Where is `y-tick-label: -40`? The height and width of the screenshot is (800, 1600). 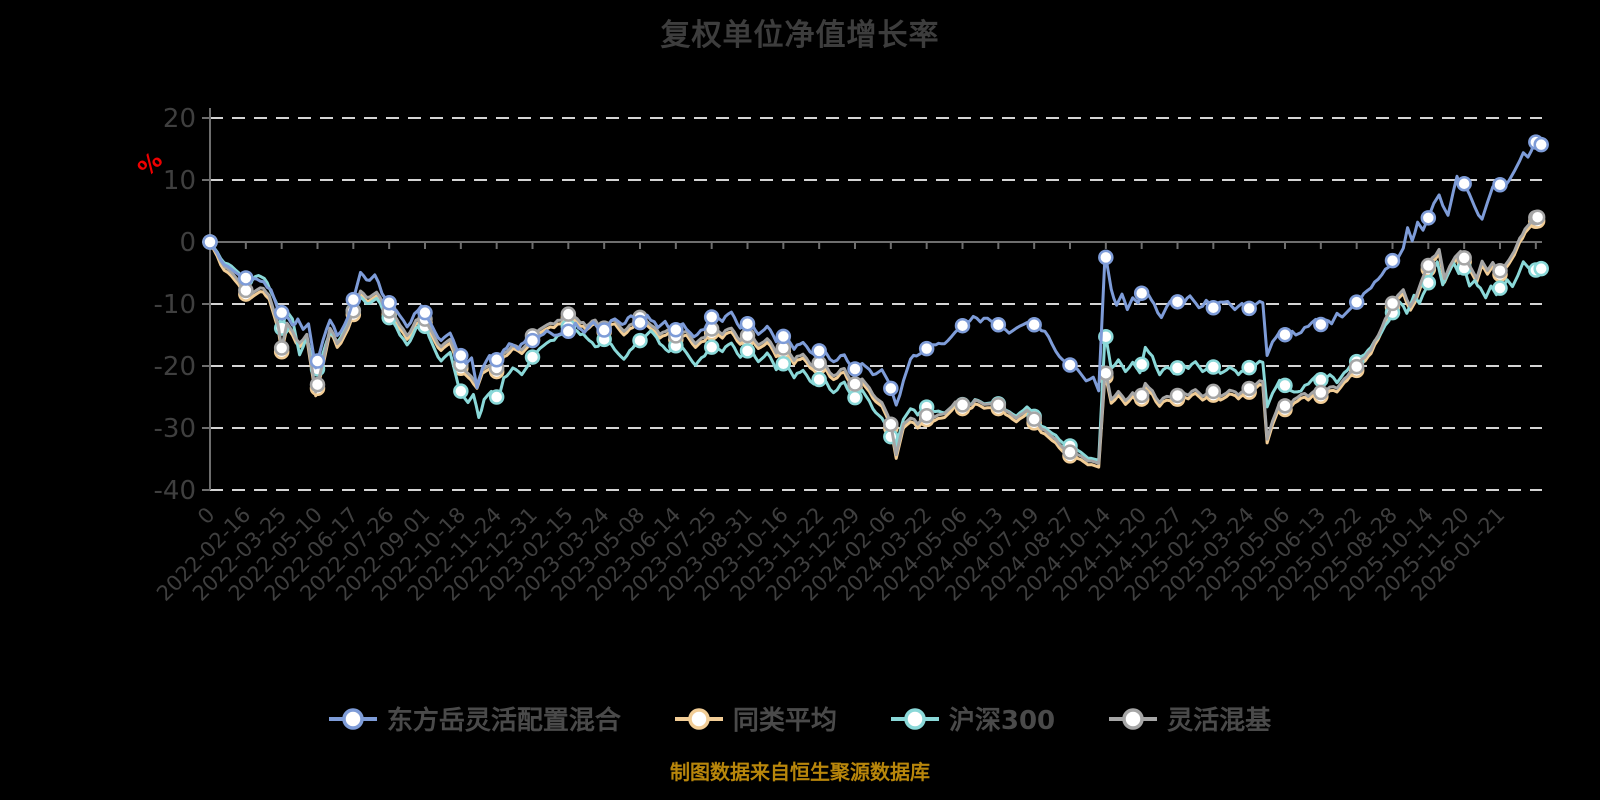 y-tick-label: -40 is located at coordinates (175, 491).